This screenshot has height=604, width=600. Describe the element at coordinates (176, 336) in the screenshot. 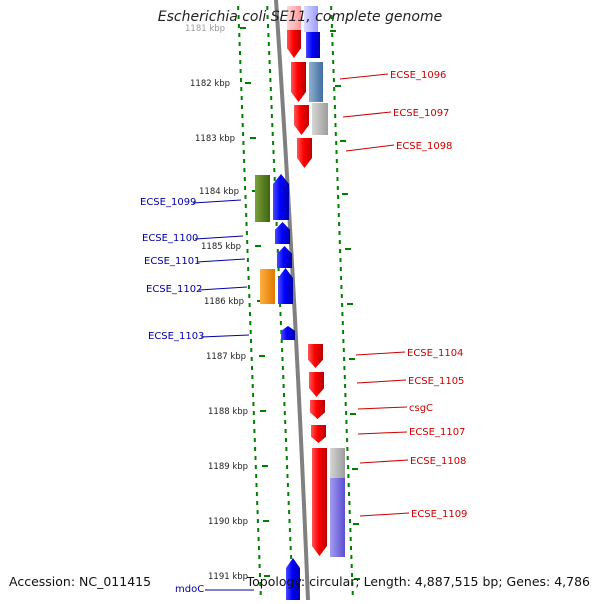

I see `gene-label-ecse-1103: ECSE_1103` at that location.